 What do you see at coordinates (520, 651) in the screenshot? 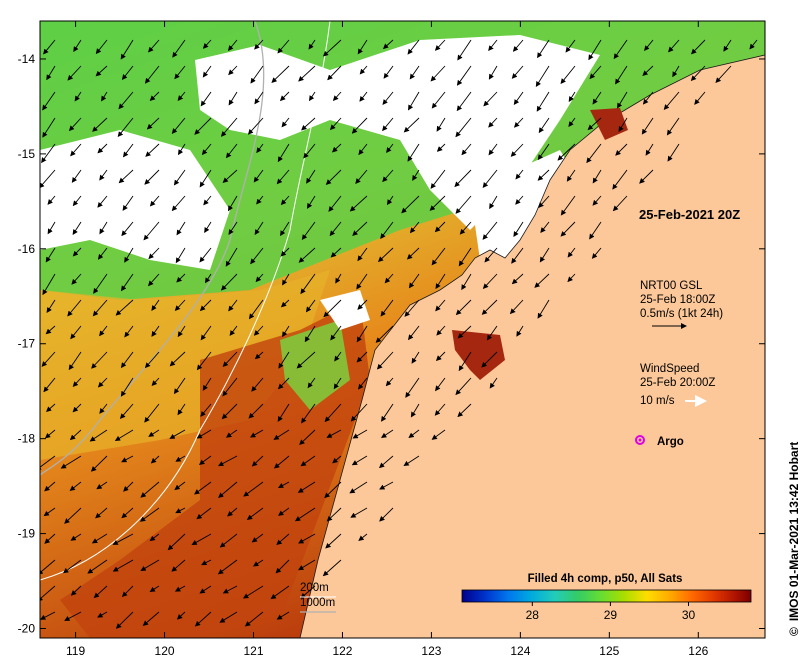
I see `lon-tick-label: 124` at bounding box center [520, 651].